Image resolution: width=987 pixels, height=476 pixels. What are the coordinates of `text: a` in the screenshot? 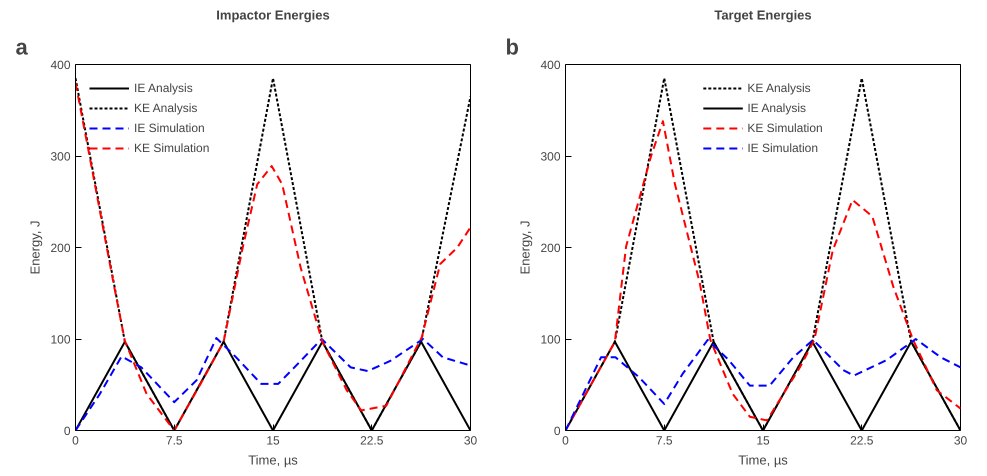 It's located at (22, 47).